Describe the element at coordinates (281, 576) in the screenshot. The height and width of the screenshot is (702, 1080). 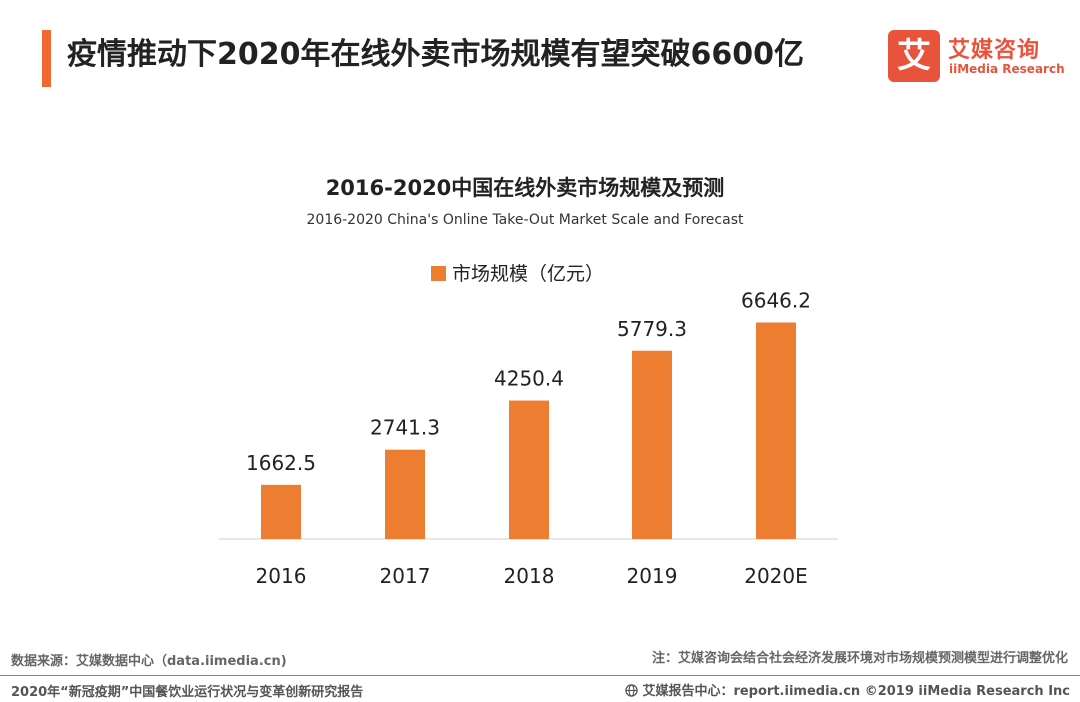
I see `x-tick-2016: 2016` at that location.